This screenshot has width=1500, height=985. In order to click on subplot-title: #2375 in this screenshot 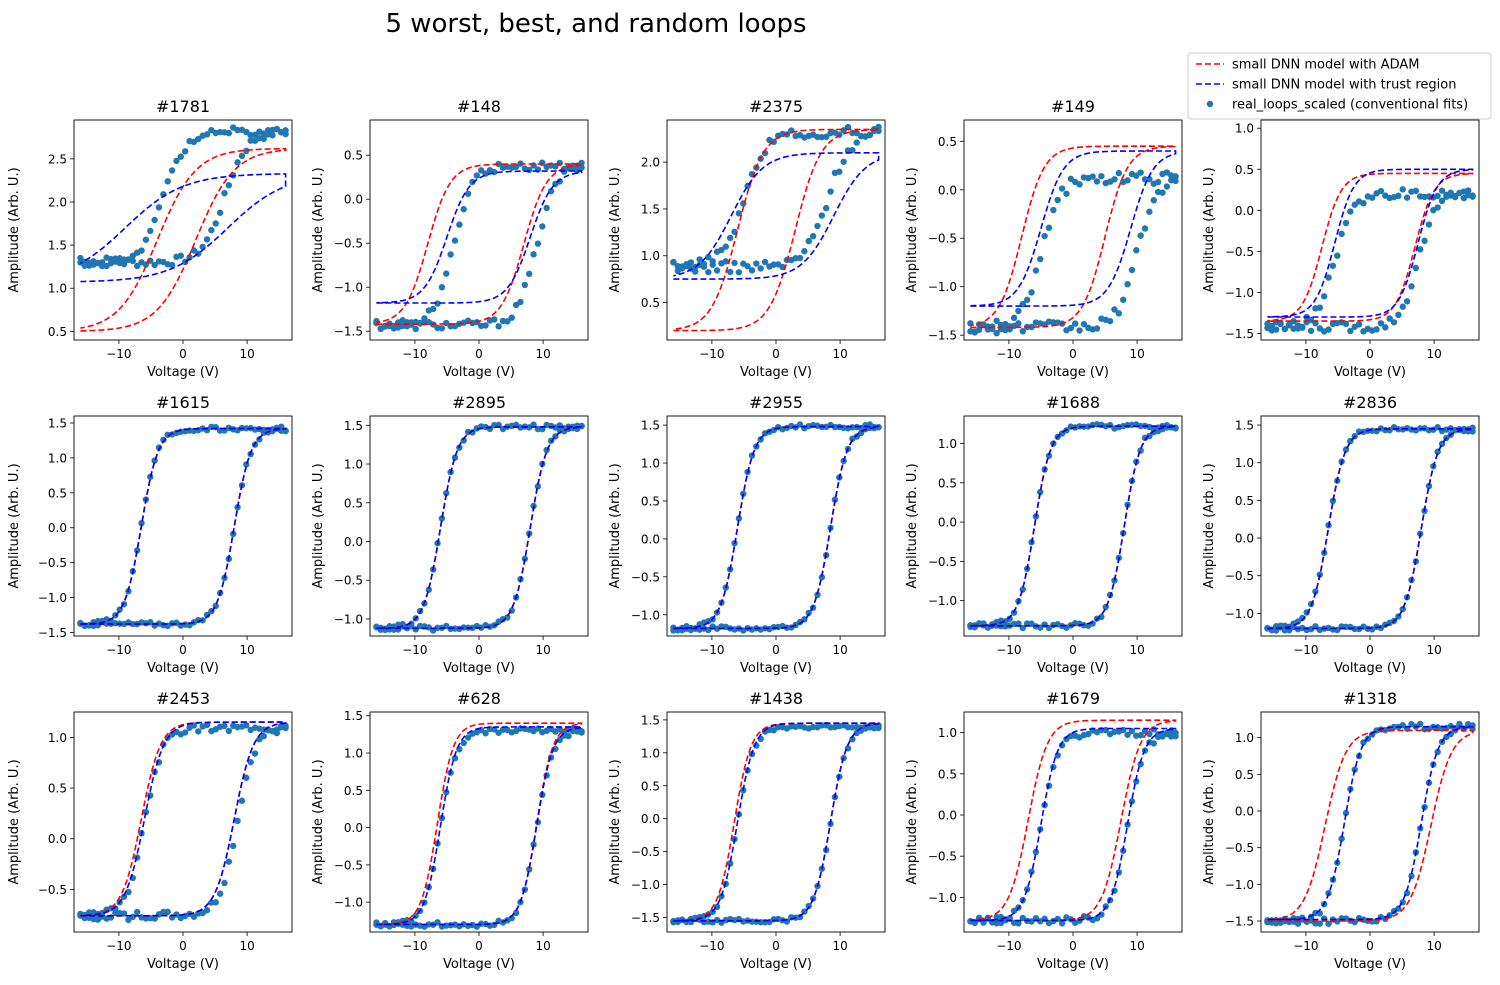, I will do `click(776, 106)`.